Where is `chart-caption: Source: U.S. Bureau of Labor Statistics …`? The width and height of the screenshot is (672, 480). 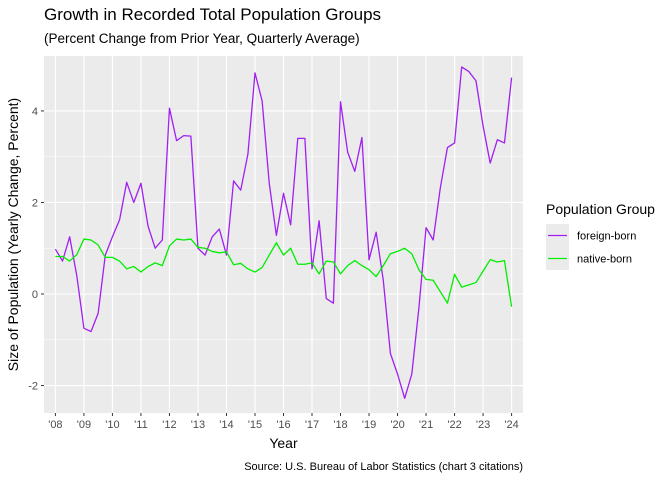
chart-caption: Source: U.S. Bureau of Labor Statistics … is located at coordinates (383, 467).